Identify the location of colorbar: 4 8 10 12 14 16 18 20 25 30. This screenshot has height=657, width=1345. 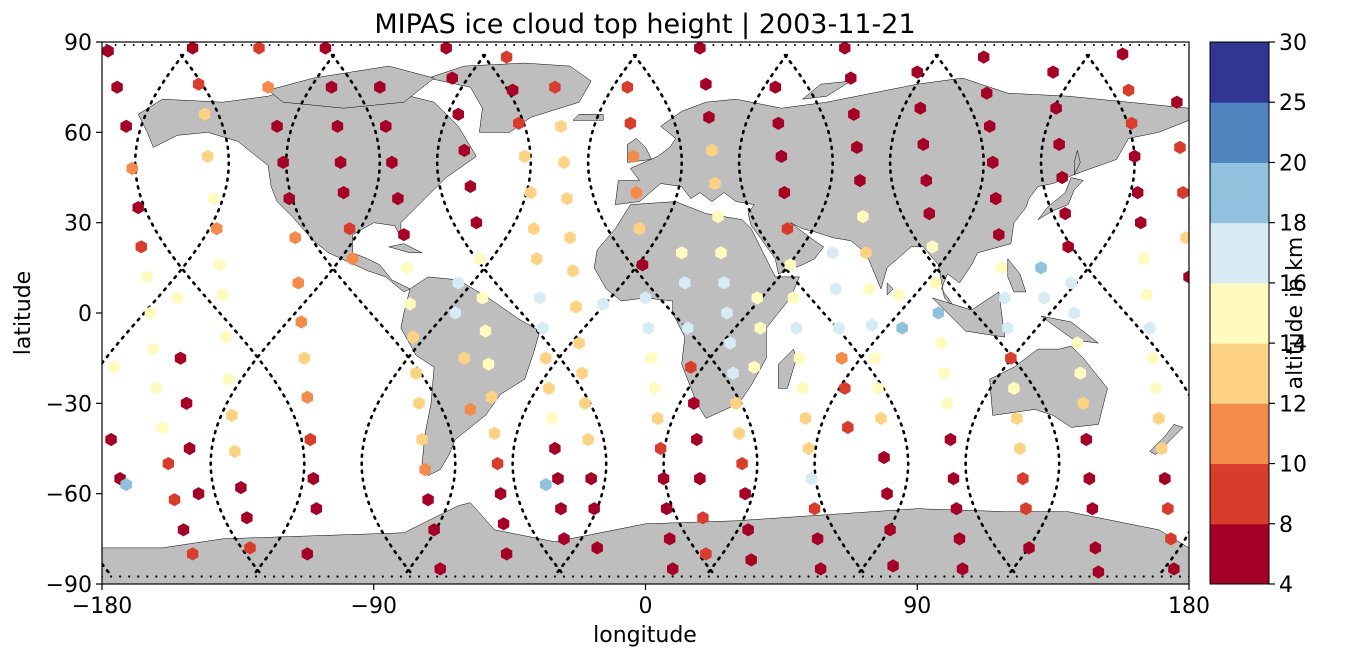
(1258, 314).